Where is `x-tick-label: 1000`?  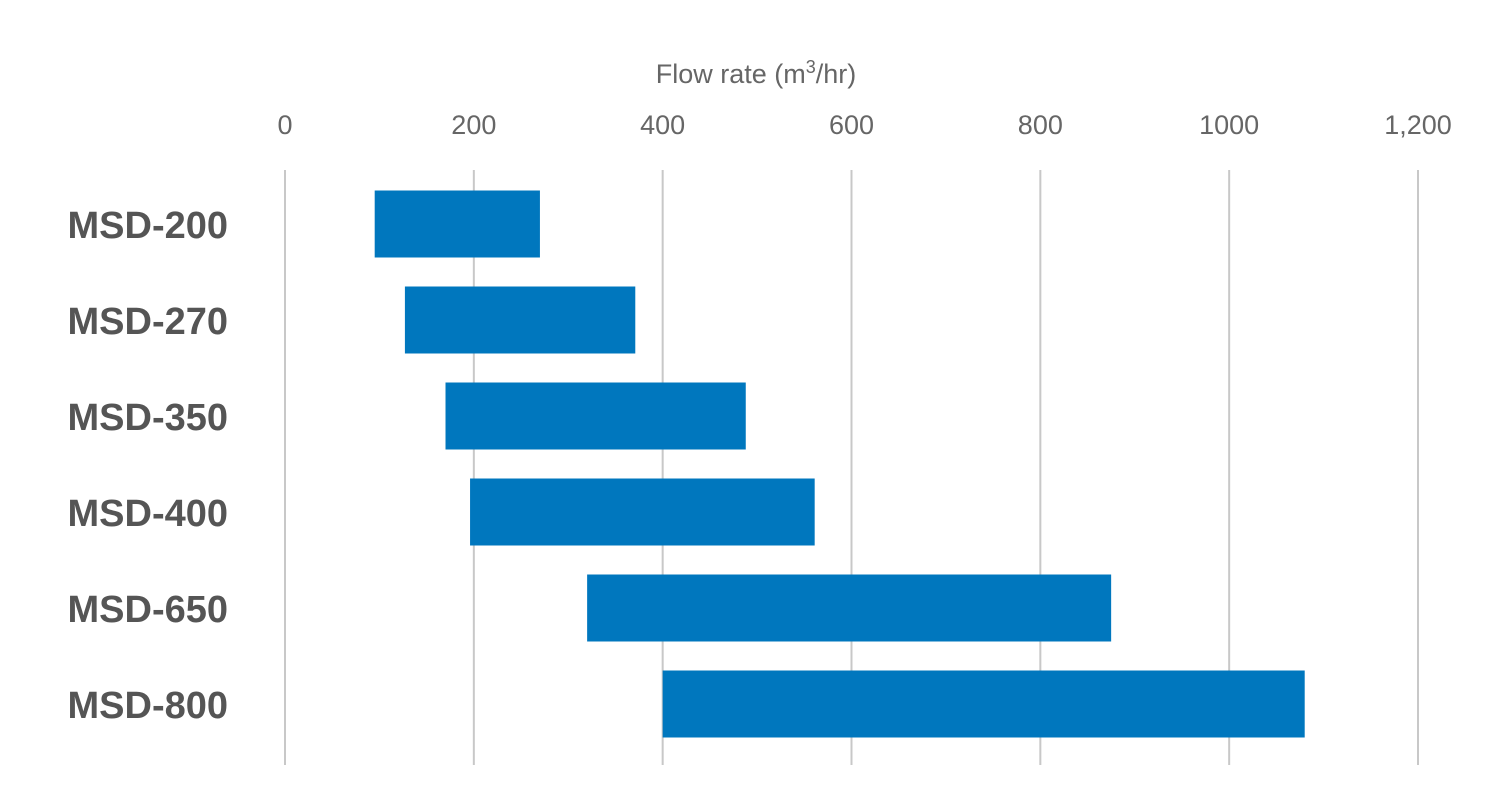 x-tick-label: 1000 is located at coordinates (1229, 125).